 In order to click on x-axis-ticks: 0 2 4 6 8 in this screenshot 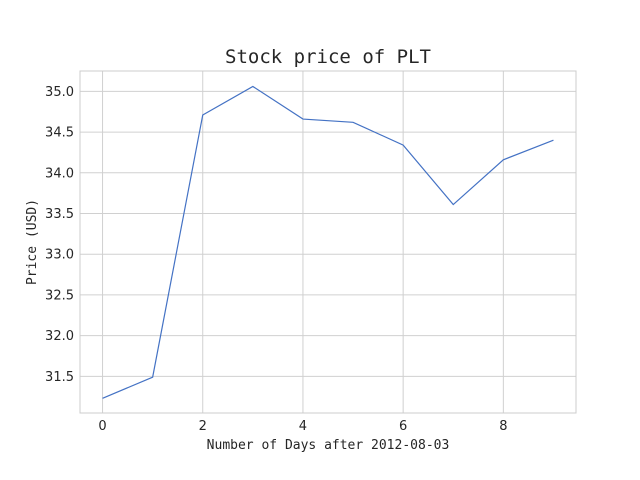, I will do `click(302, 426)`.